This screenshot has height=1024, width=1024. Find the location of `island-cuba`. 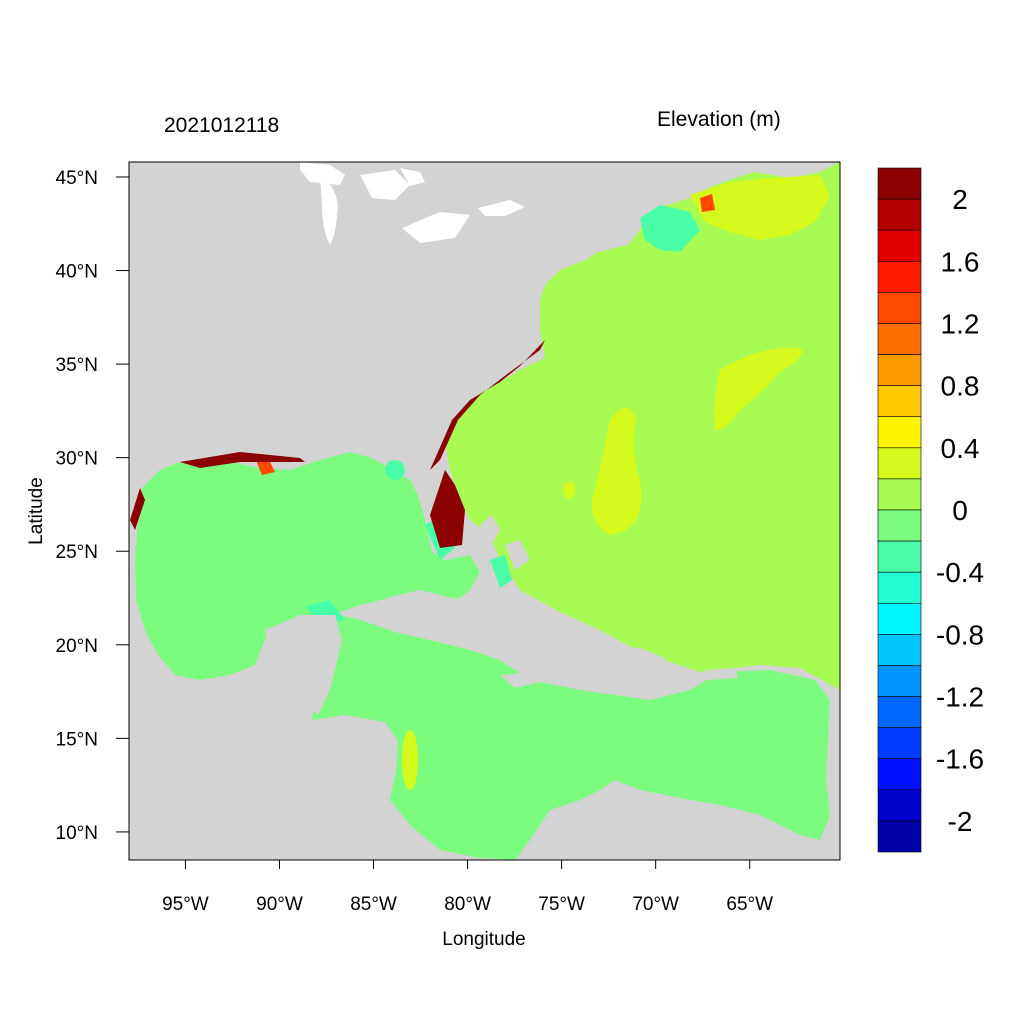

island-cuba is located at coordinates (492, 622).